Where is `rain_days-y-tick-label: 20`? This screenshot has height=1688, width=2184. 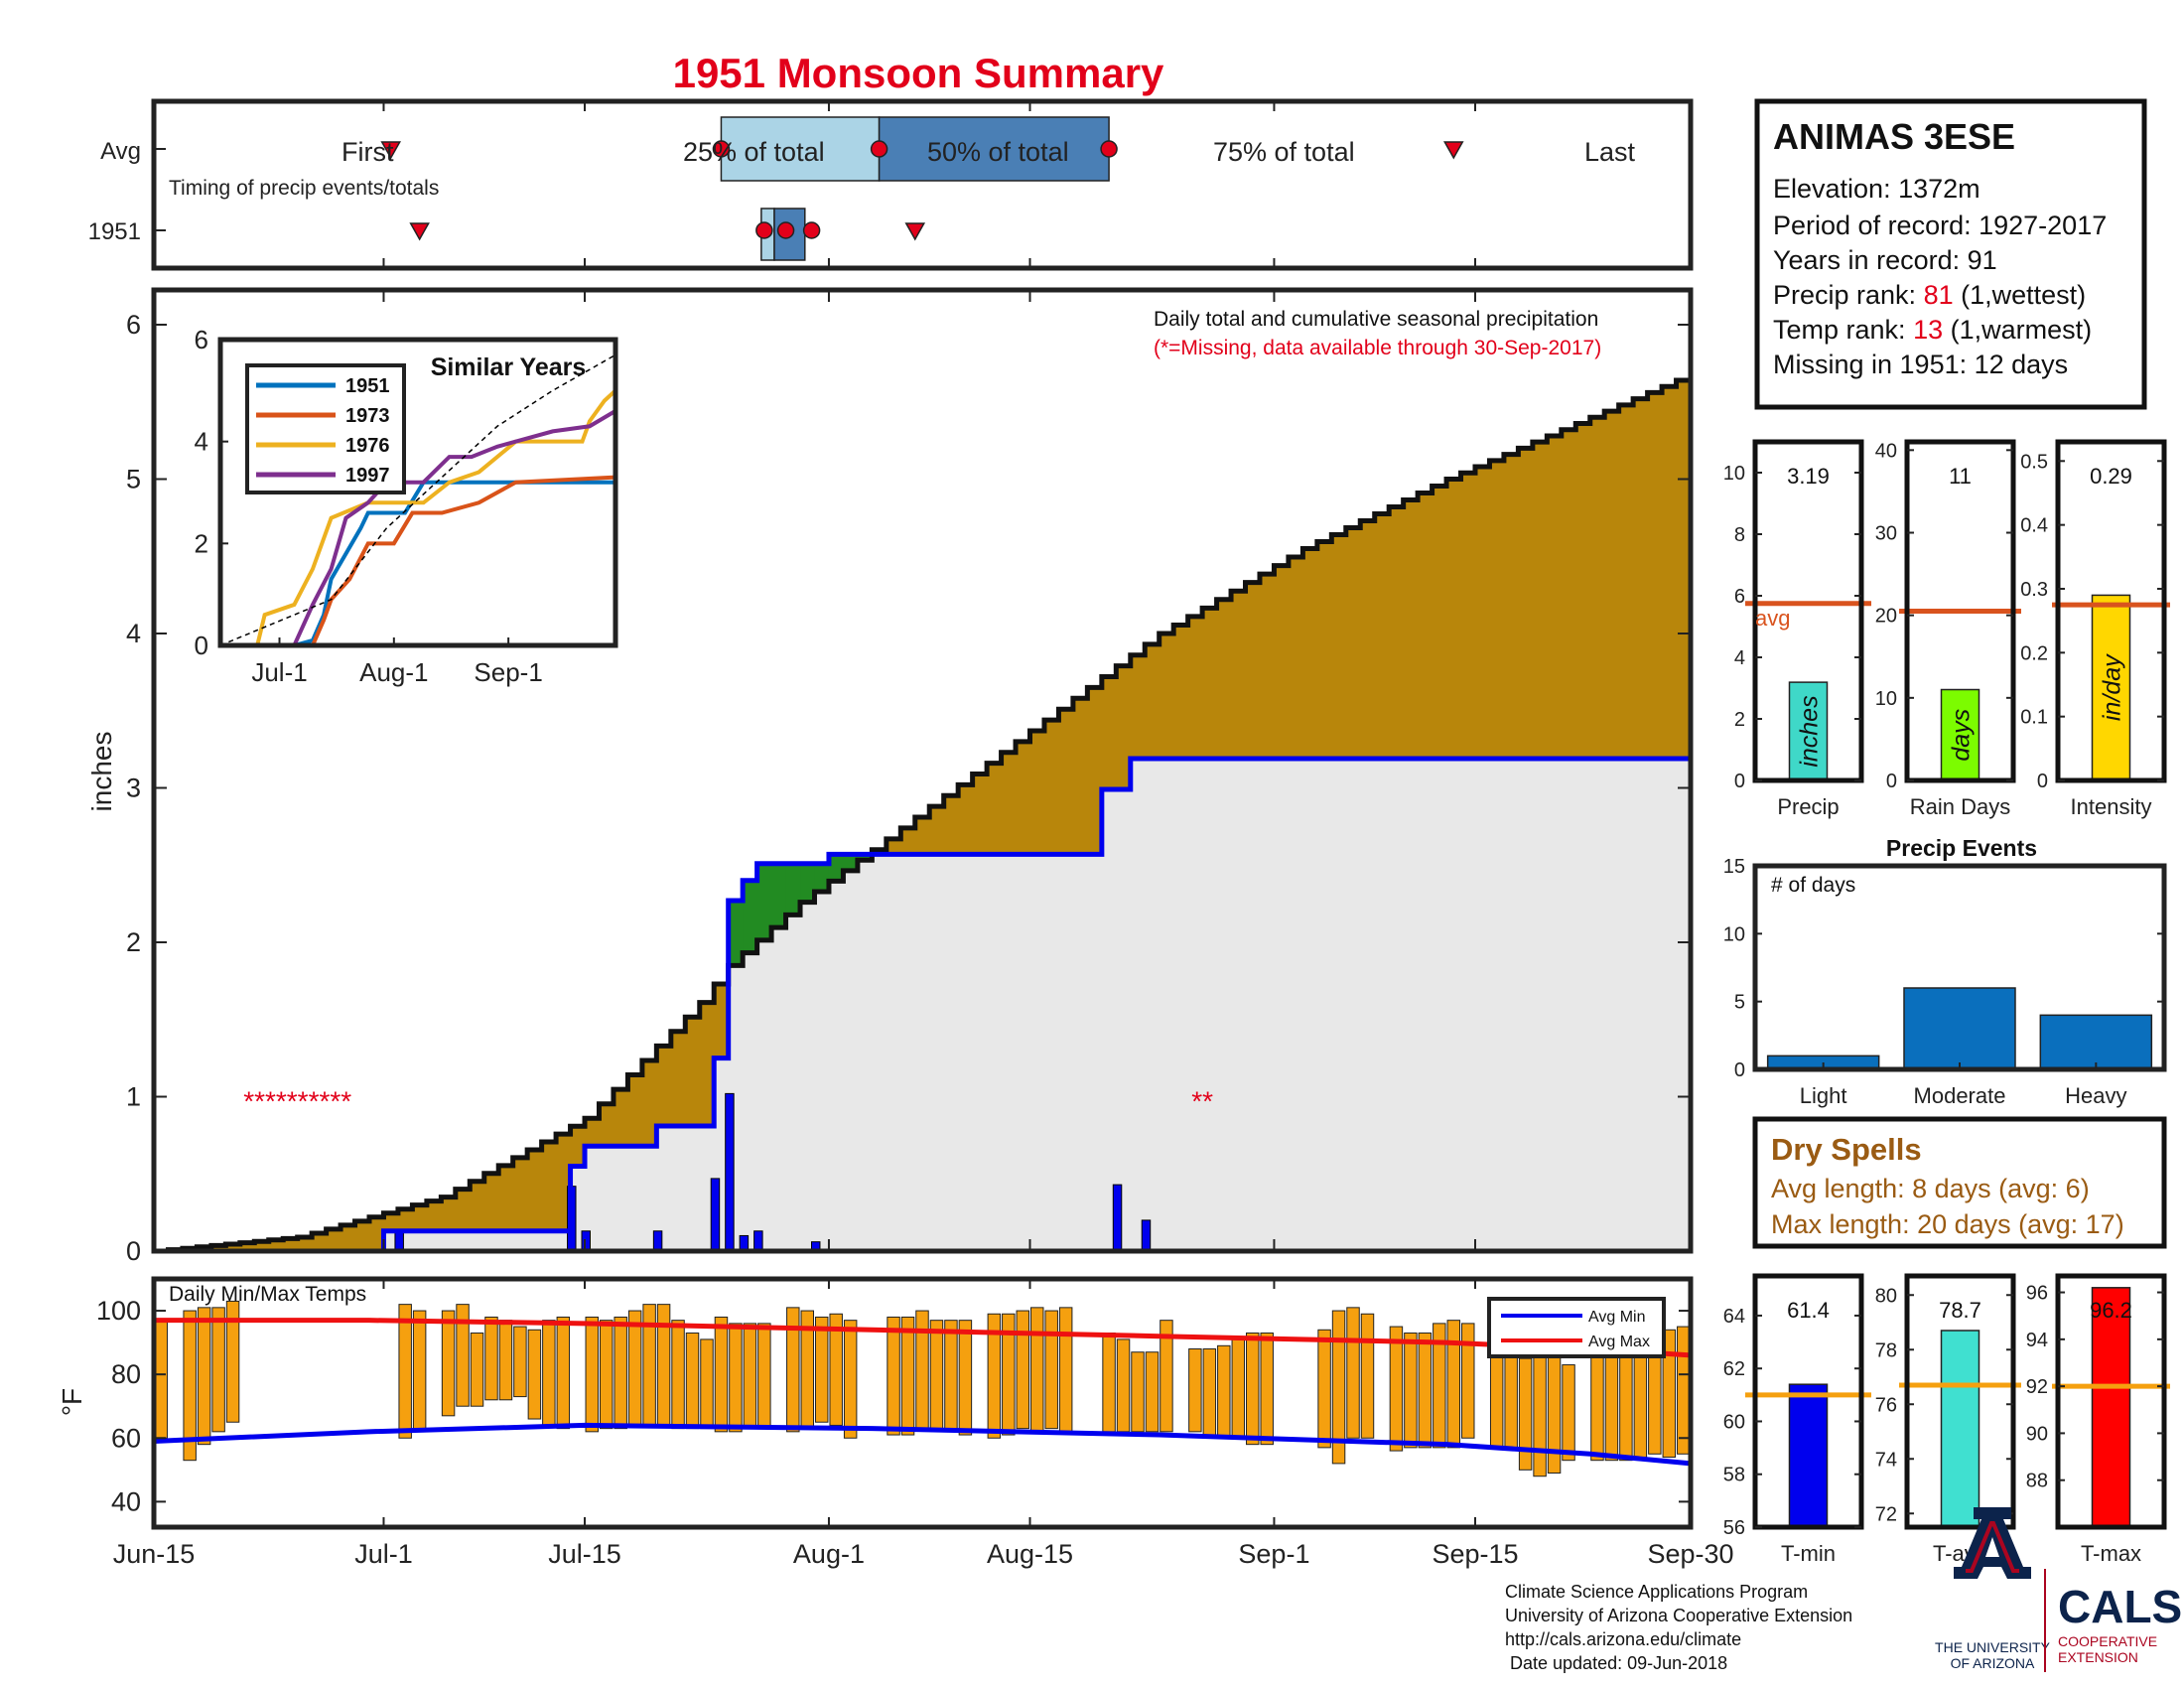 rain_days-y-tick-label: 20 is located at coordinates (1886, 617).